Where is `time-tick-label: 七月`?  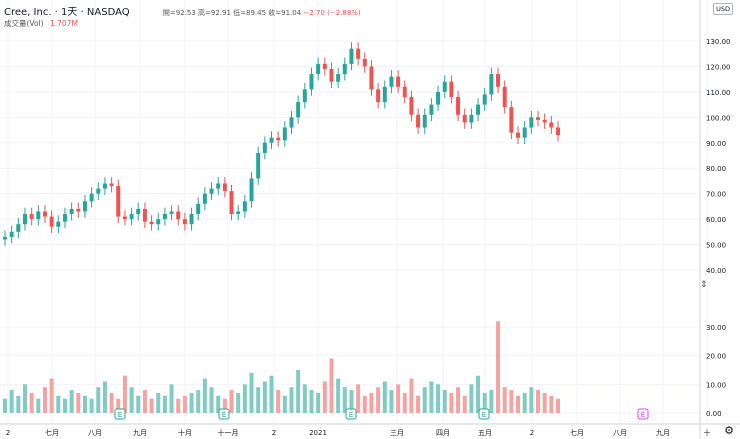
time-tick-label: 七月 is located at coordinates (52, 432).